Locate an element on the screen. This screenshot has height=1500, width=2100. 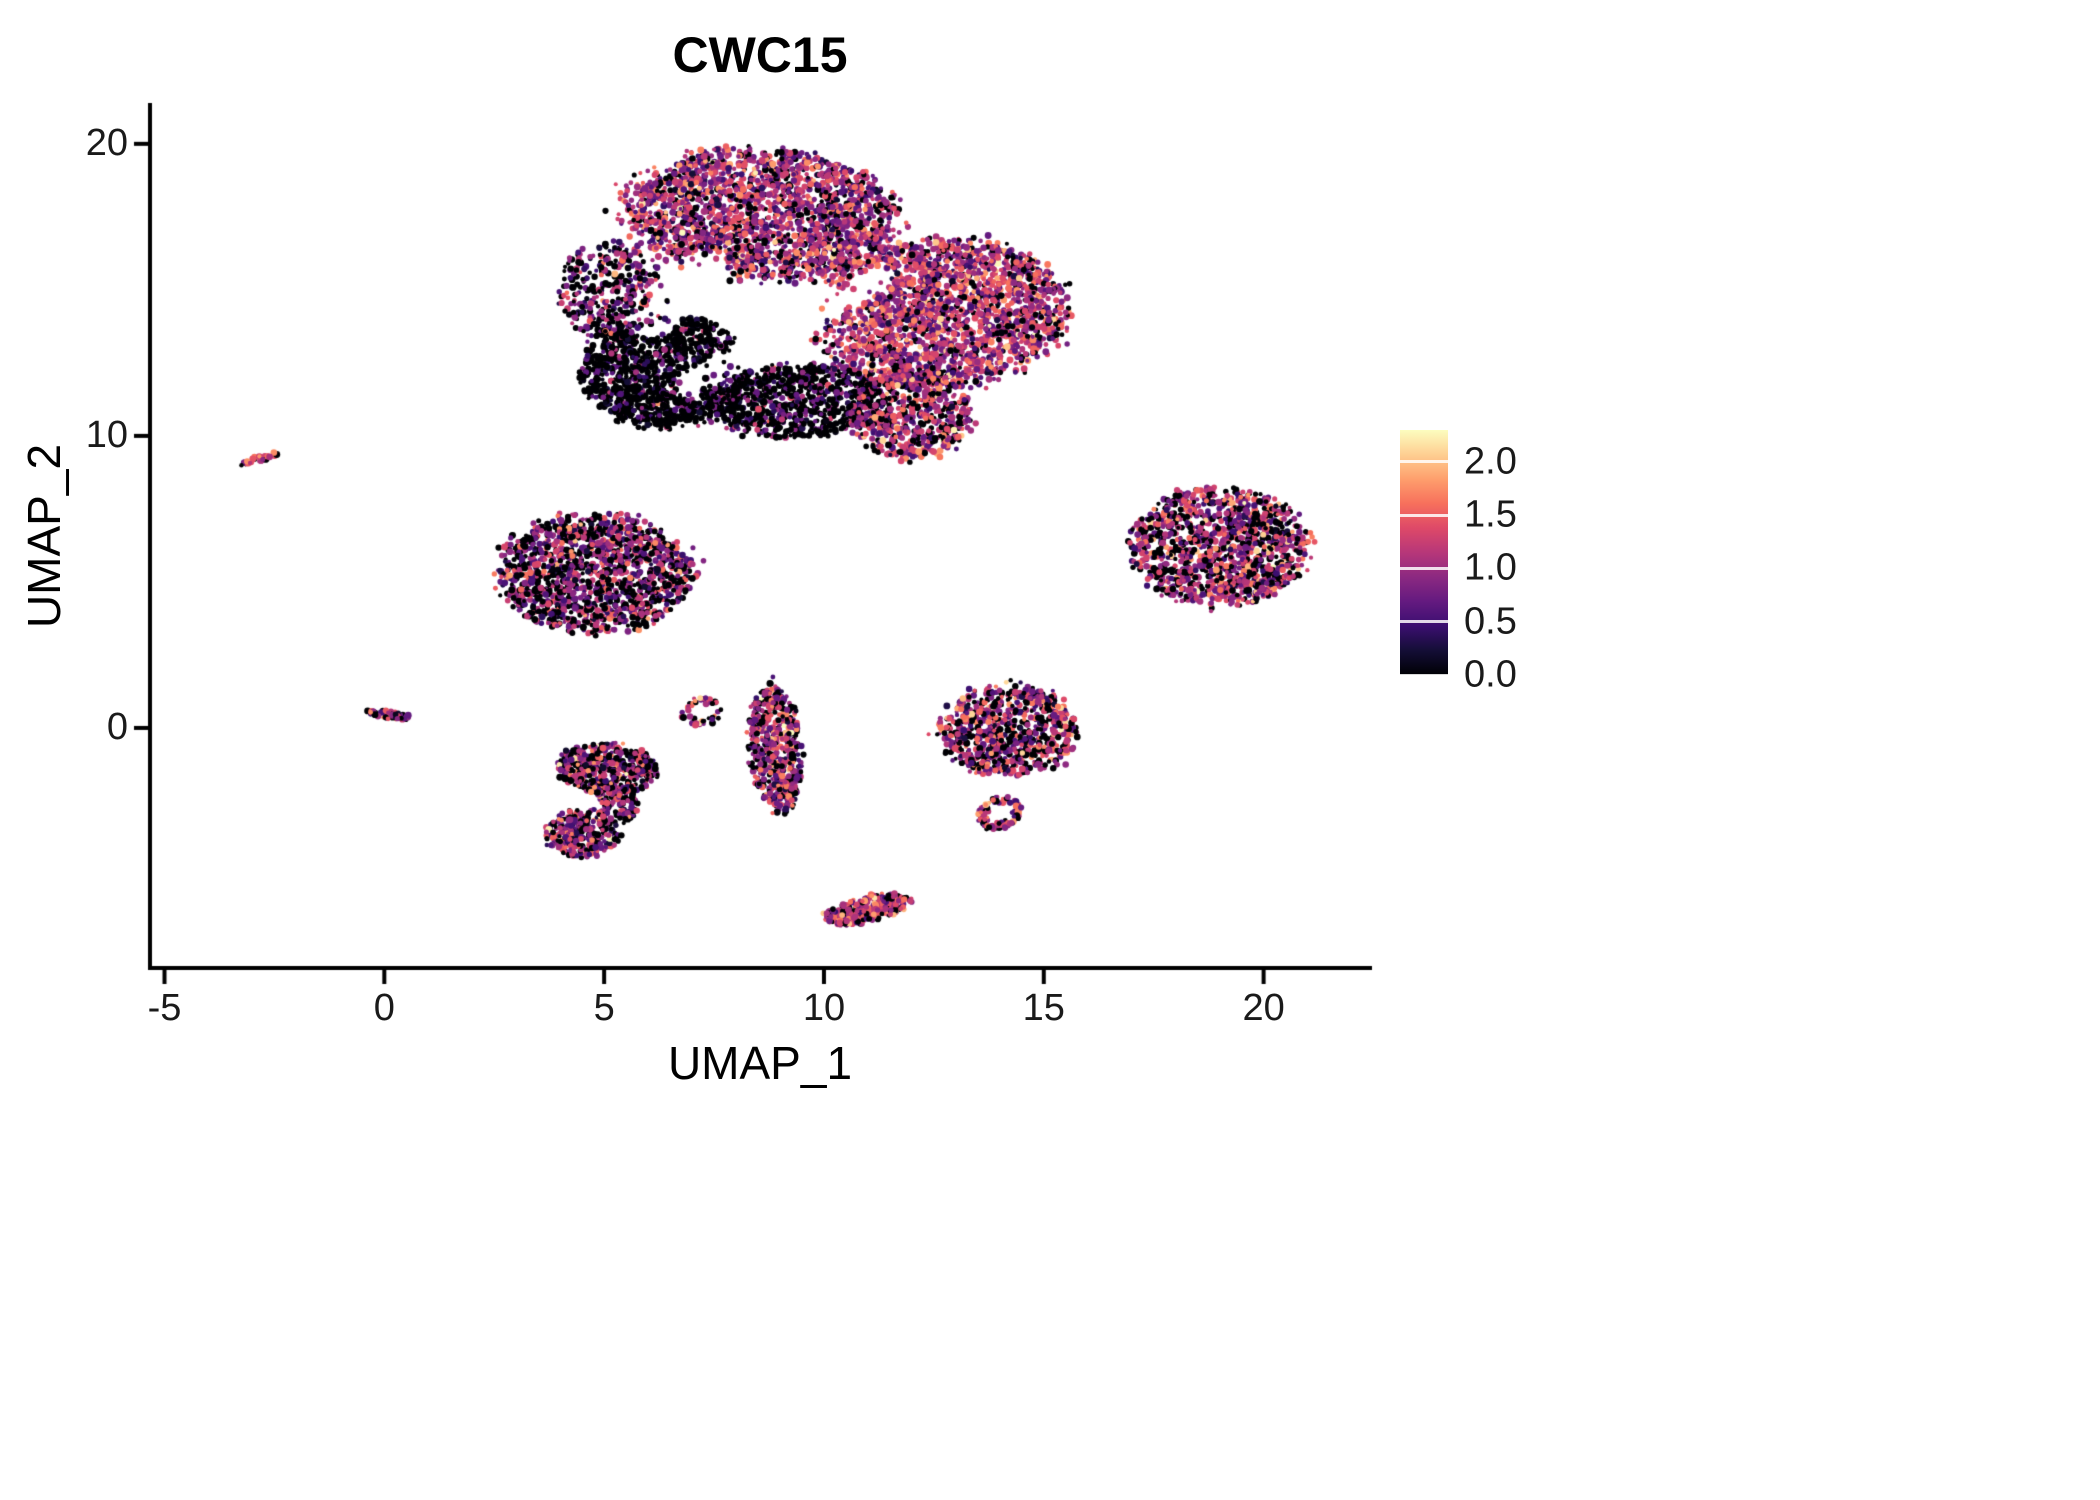
y-tick-label: 0 is located at coordinates (117, 727).